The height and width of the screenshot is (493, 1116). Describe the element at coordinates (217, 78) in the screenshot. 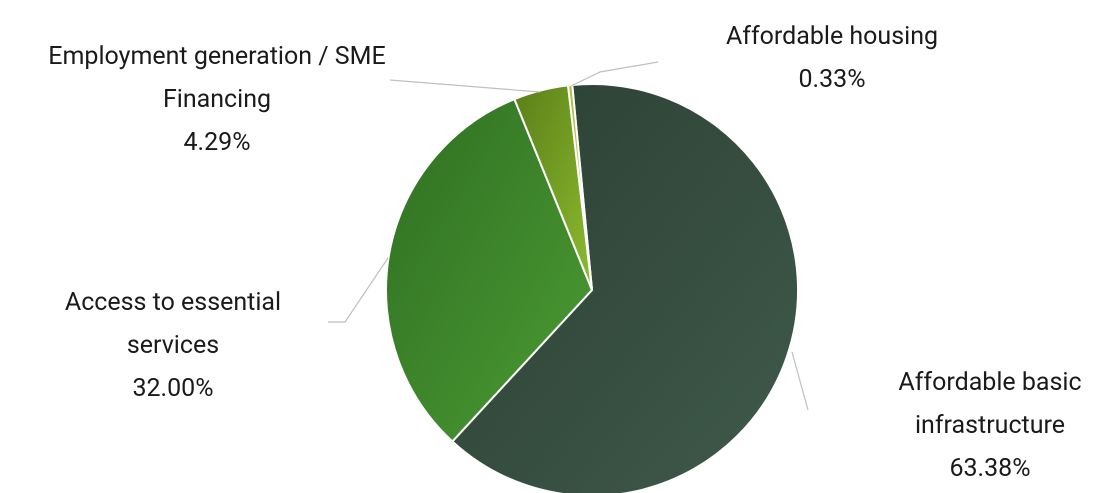

I see `category-name: Employment generation / SME Financing` at that location.